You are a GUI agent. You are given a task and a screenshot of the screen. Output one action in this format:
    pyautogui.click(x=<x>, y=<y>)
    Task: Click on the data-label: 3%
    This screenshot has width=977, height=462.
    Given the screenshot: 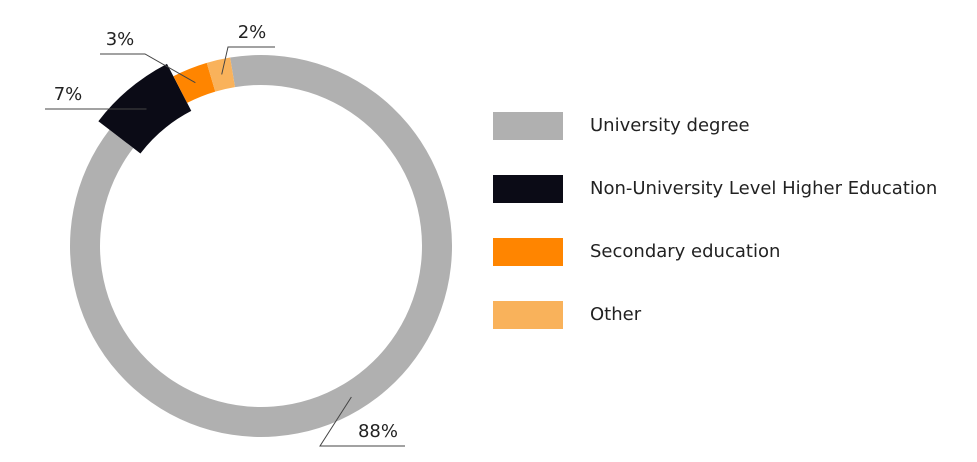 What is the action you would take?
    pyautogui.click(x=120, y=39)
    